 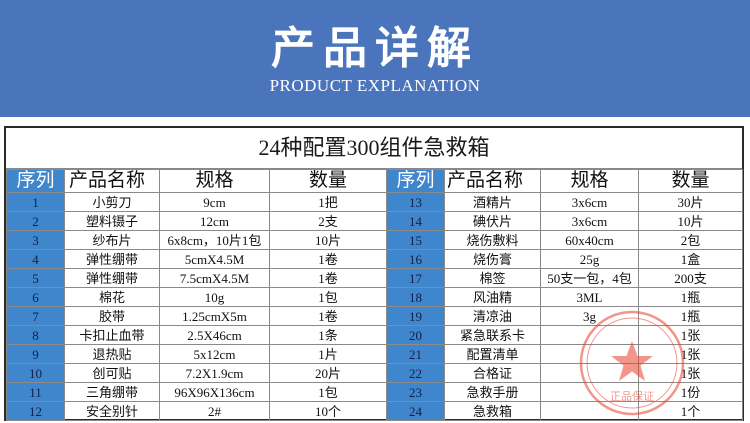 I want to click on row-index: 14, so click(x=415, y=221).